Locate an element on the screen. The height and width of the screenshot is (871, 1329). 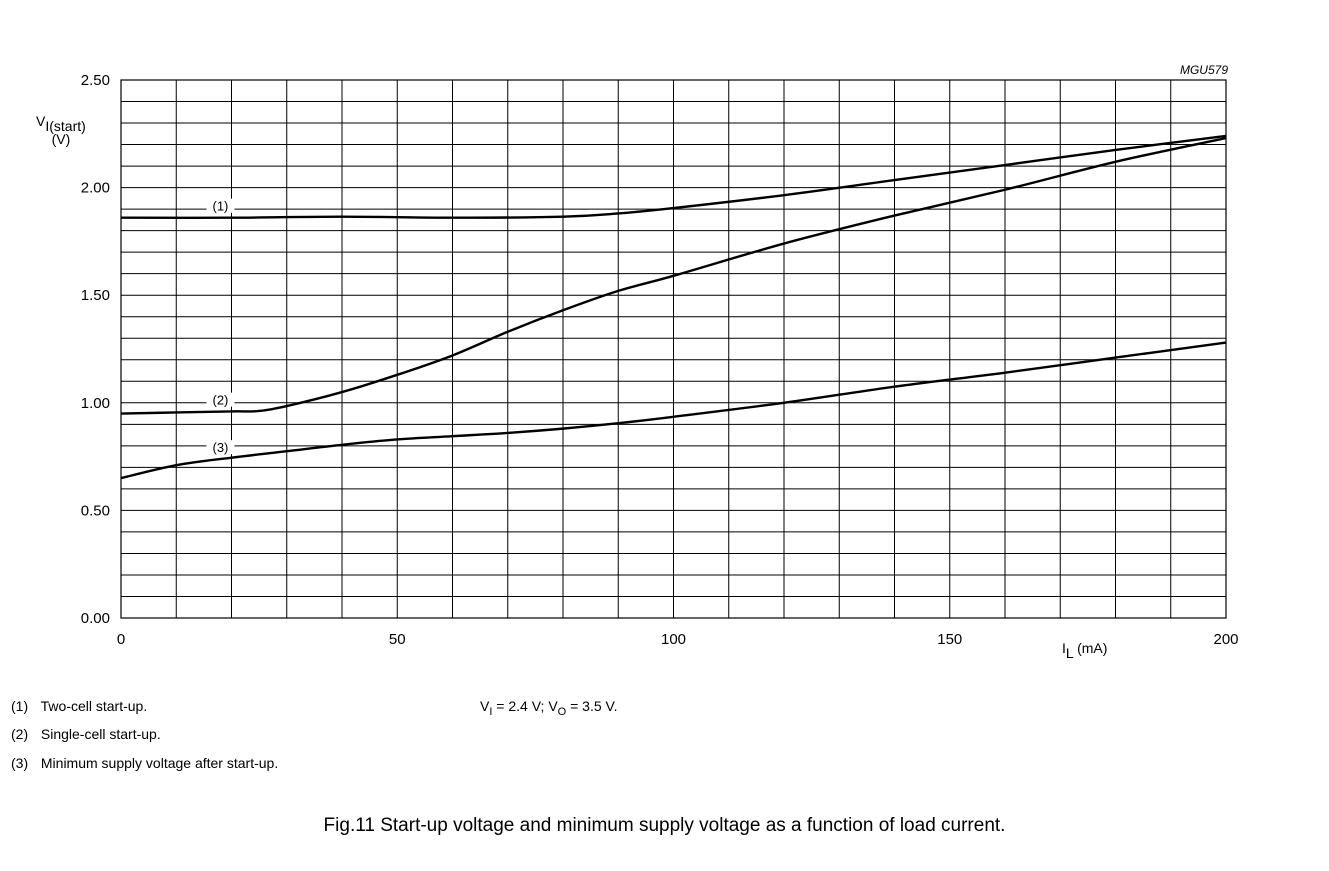
y-axis-label-main: V is located at coordinates (41, 121).